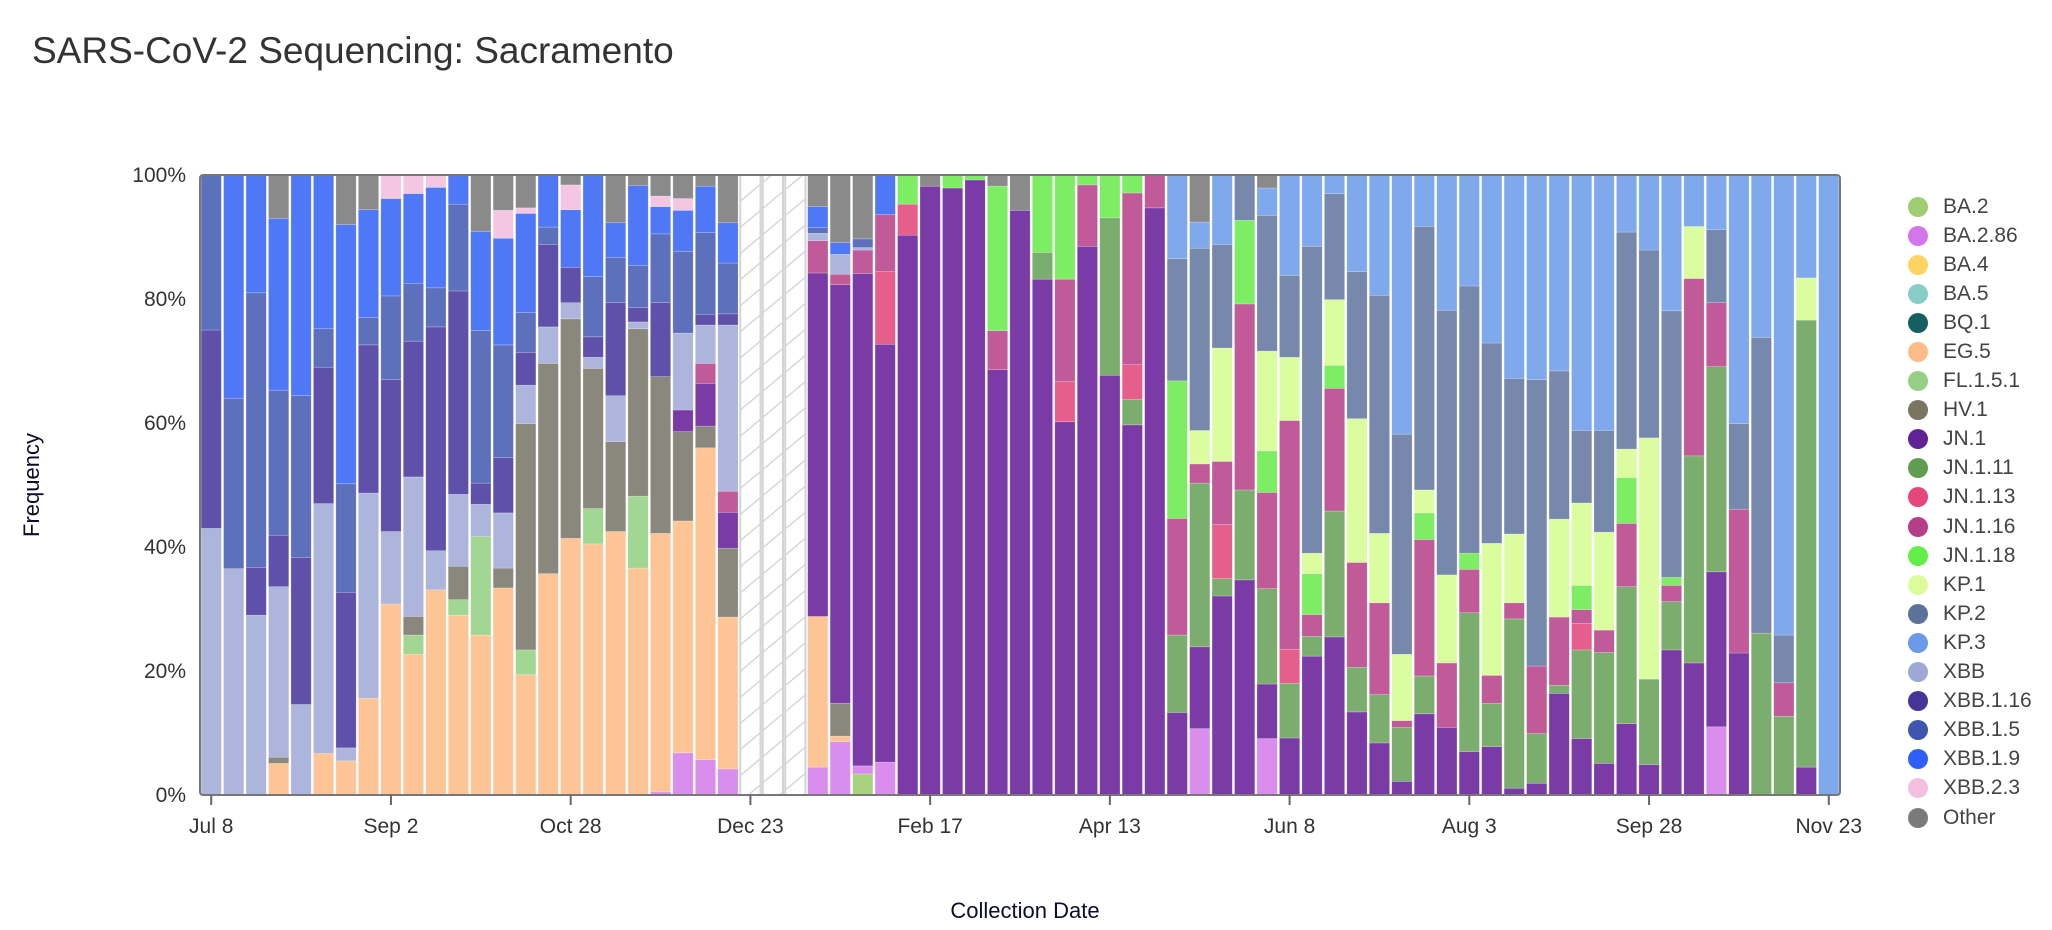 This screenshot has height=930, width=2052. I want to click on legend-item: XBB.2.3, so click(1970, 788).